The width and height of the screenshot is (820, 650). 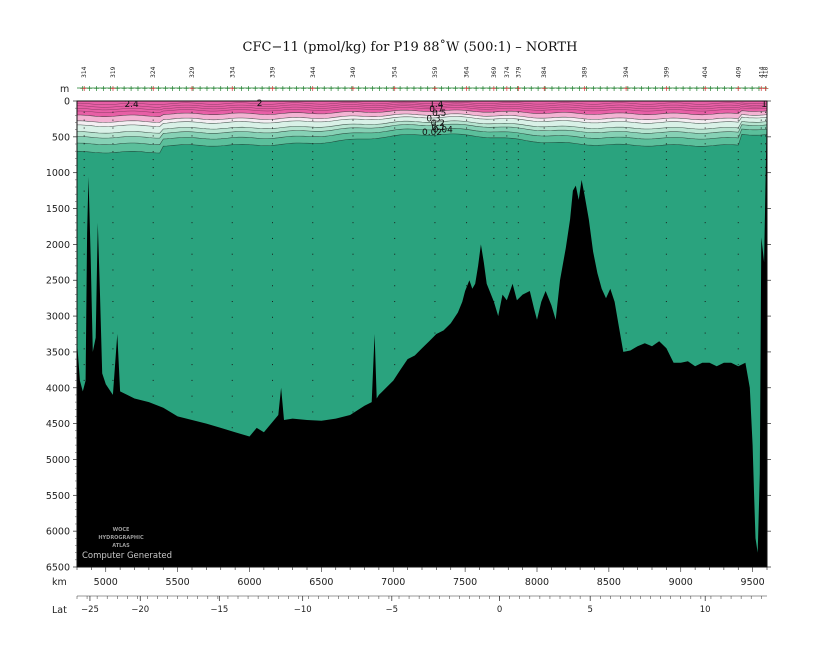 What do you see at coordinates (192, 72) in the screenshot?
I see `station-number: 329` at bounding box center [192, 72].